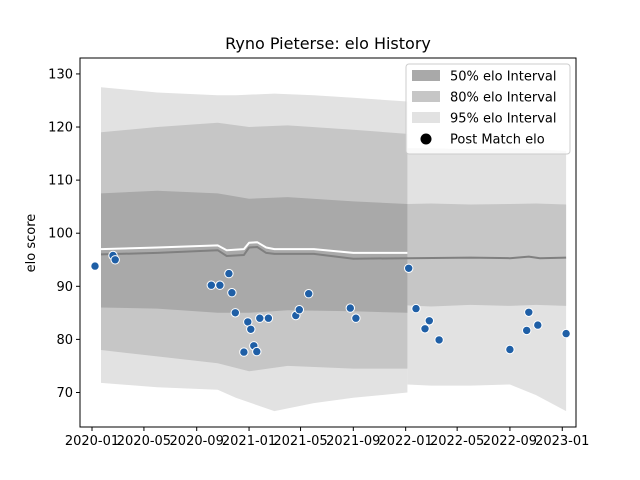 The width and height of the screenshot is (640, 480). What do you see at coordinates (503, 98) in the screenshot?
I see `legend-label: 80% elo Interval` at bounding box center [503, 98].